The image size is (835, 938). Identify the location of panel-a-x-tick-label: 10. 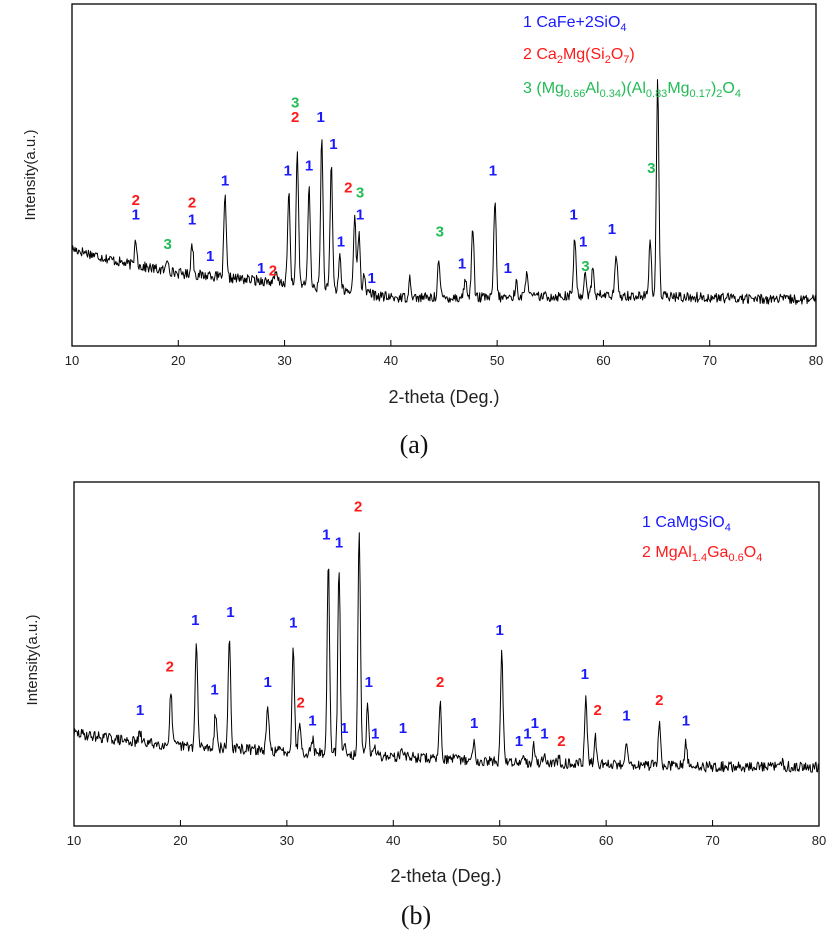
(72, 360).